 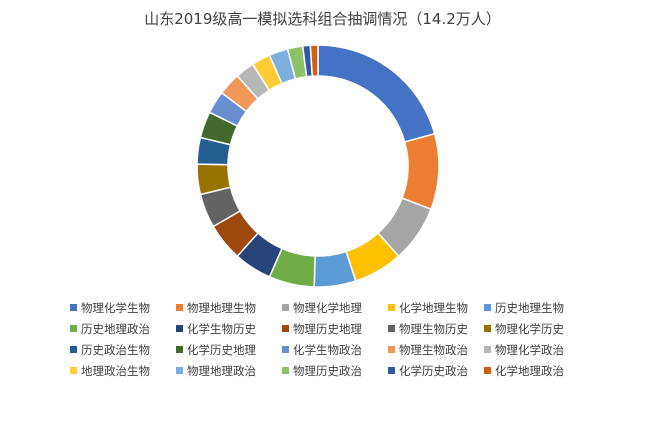 What do you see at coordinates (327, 349) in the screenshot?
I see `legend-label: 化学生物政治` at bounding box center [327, 349].